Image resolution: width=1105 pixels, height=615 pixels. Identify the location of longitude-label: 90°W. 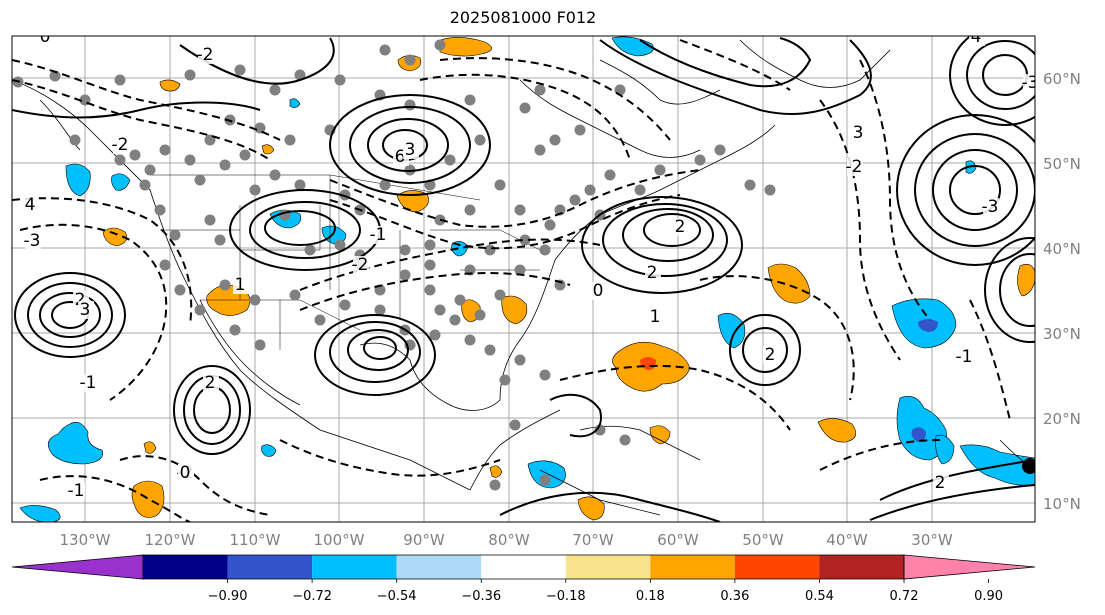
(424, 540).